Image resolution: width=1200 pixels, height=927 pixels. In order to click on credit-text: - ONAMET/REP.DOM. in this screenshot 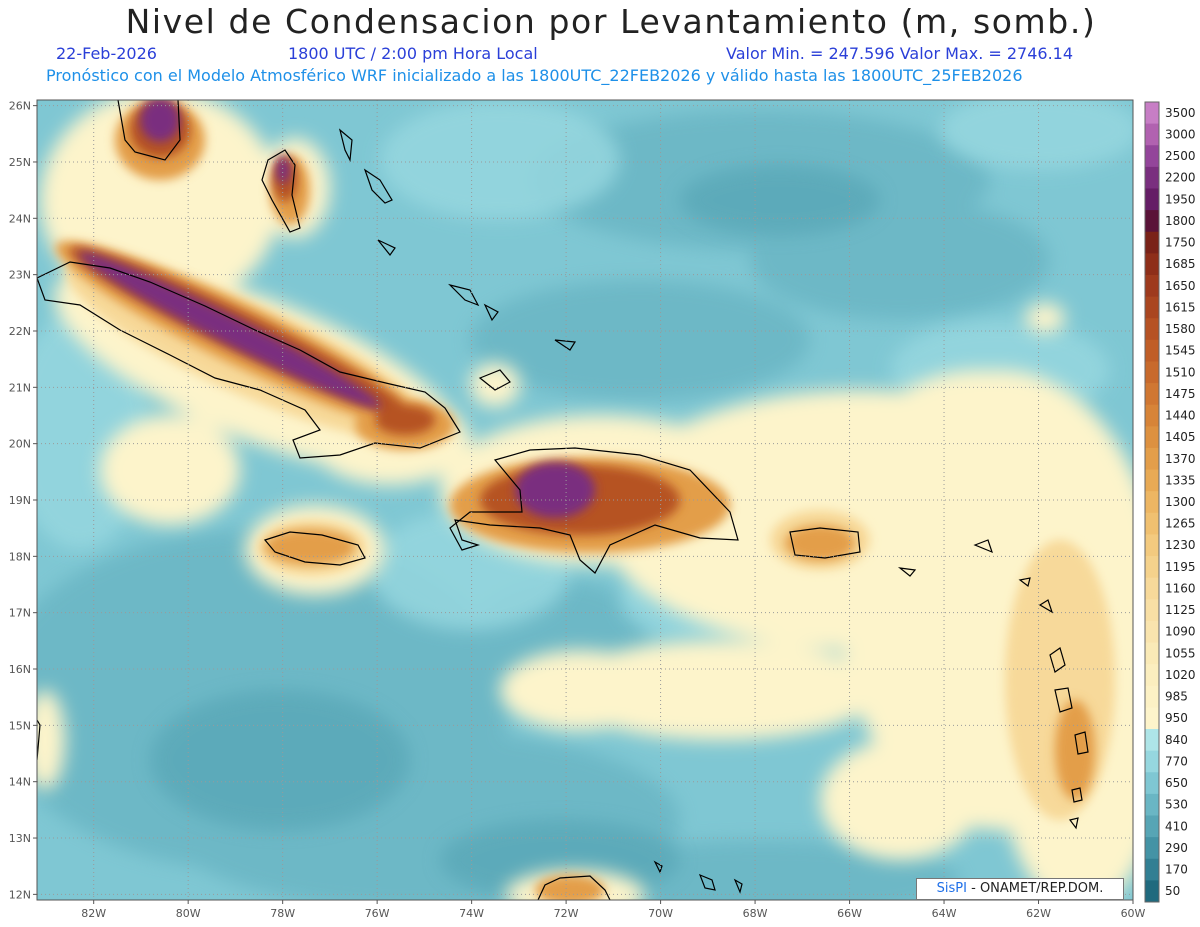, I will do `click(1035, 888)`.